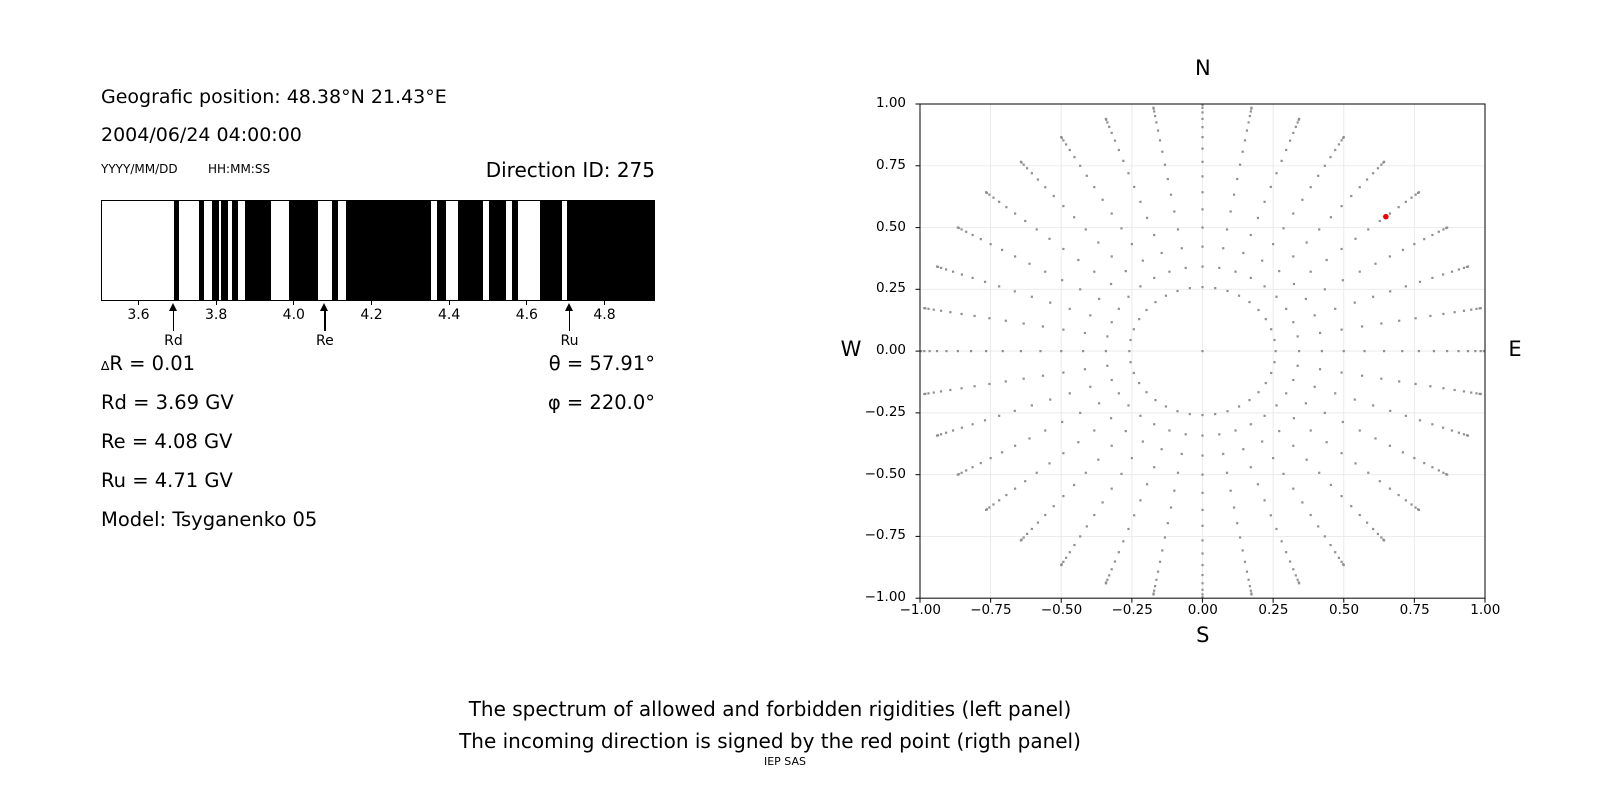  Describe the element at coordinates (148, 363) in the screenshot. I see `delta-r-value: ∆R = 0.01` at that location.